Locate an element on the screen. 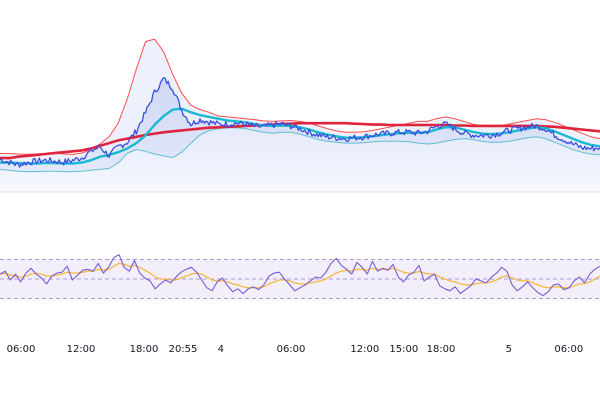 The image size is (600, 404). oscillator-line is located at coordinates (300, 275).